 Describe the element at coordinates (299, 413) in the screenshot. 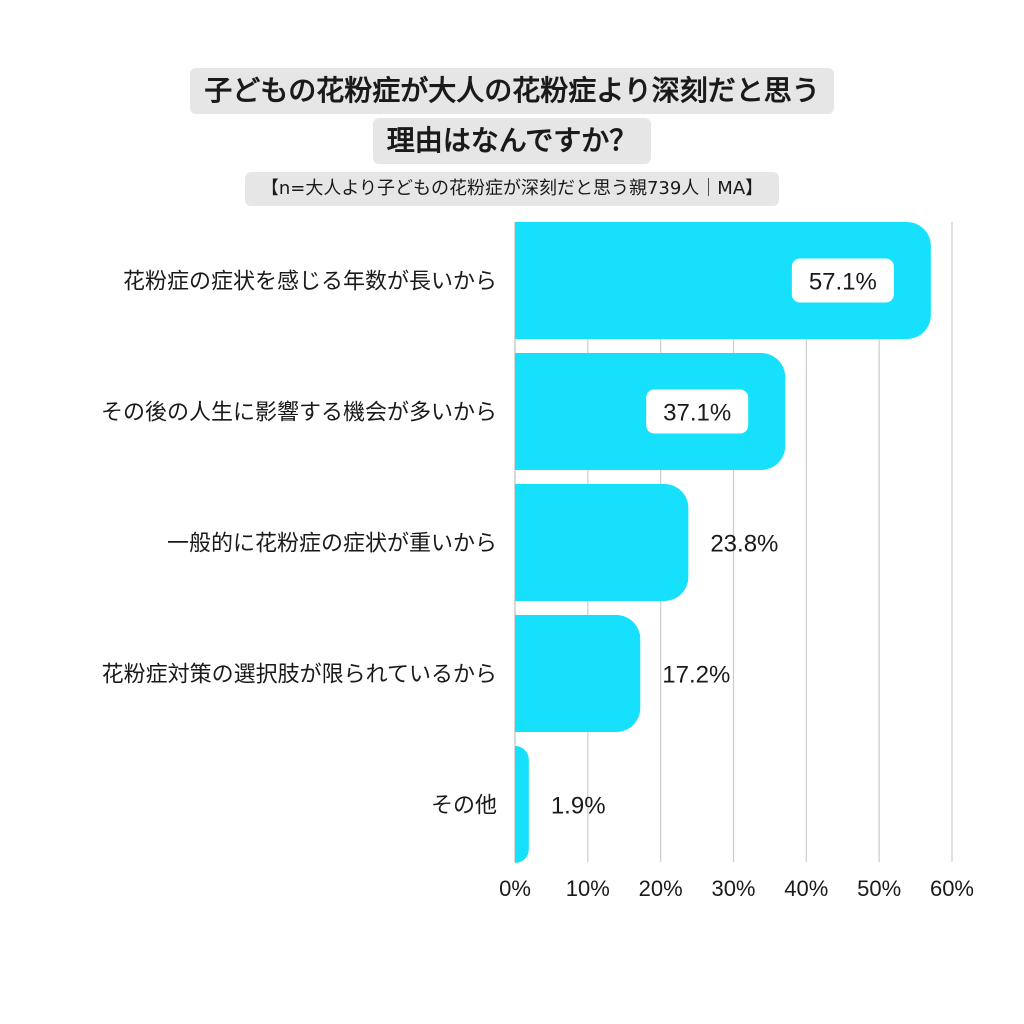

I see `category-label: その後の人生に影響する機会が多いから` at that location.